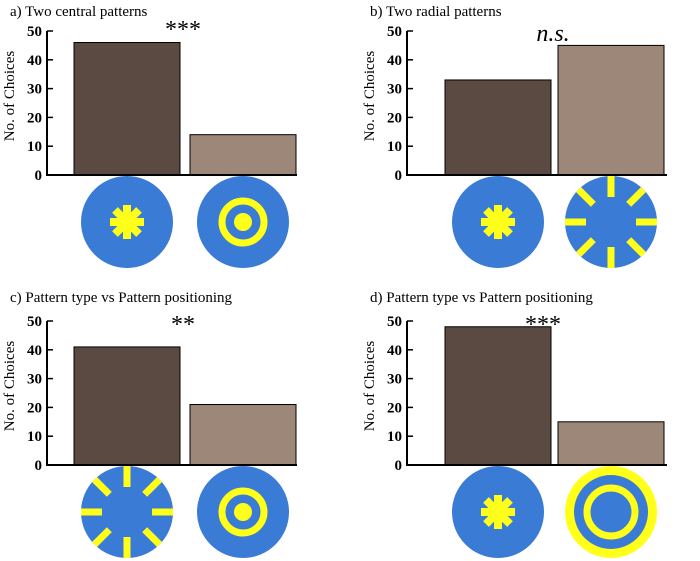  I want to click on significance-label: ***, so click(183, 30).